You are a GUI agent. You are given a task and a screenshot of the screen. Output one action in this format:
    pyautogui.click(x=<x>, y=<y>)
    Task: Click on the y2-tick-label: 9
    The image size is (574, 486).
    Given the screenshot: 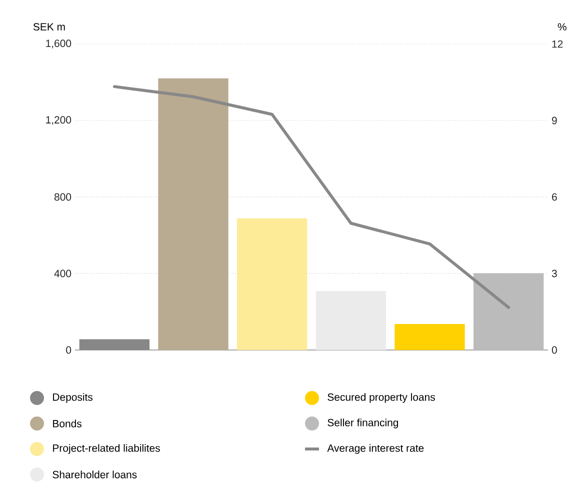 What is the action you would take?
    pyautogui.click(x=554, y=120)
    